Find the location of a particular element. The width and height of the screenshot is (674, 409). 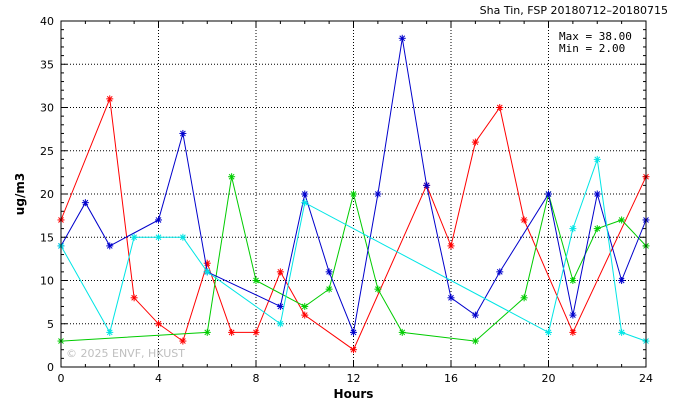

stats-min: Min = 2.00 is located at coordinates (592, 48).